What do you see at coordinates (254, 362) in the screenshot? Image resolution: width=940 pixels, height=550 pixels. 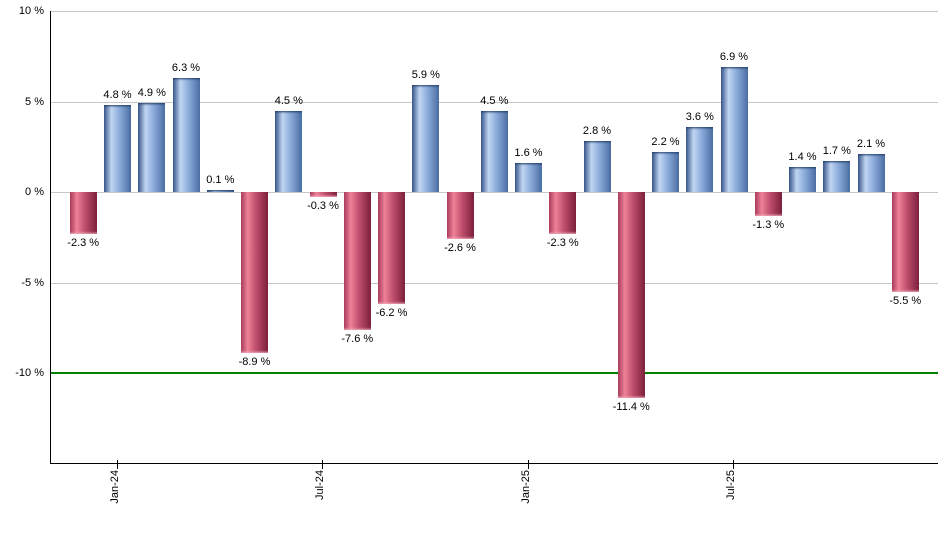 I see `bar-value-label: -8.9 %` at bounding box center [254, 362].